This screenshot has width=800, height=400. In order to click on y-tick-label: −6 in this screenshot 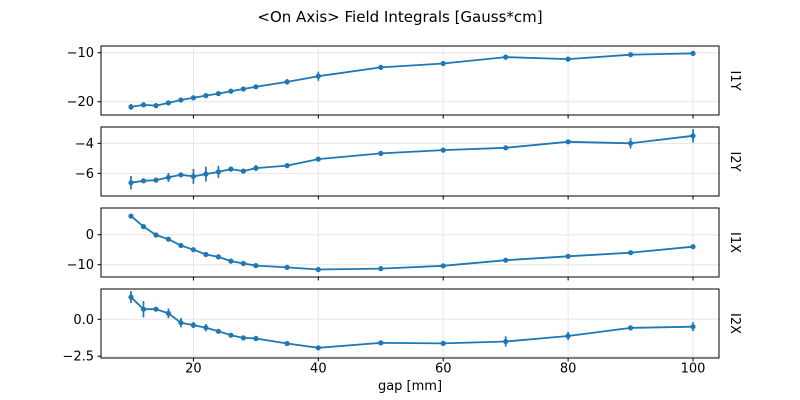, I will do `click(84, 174)`.